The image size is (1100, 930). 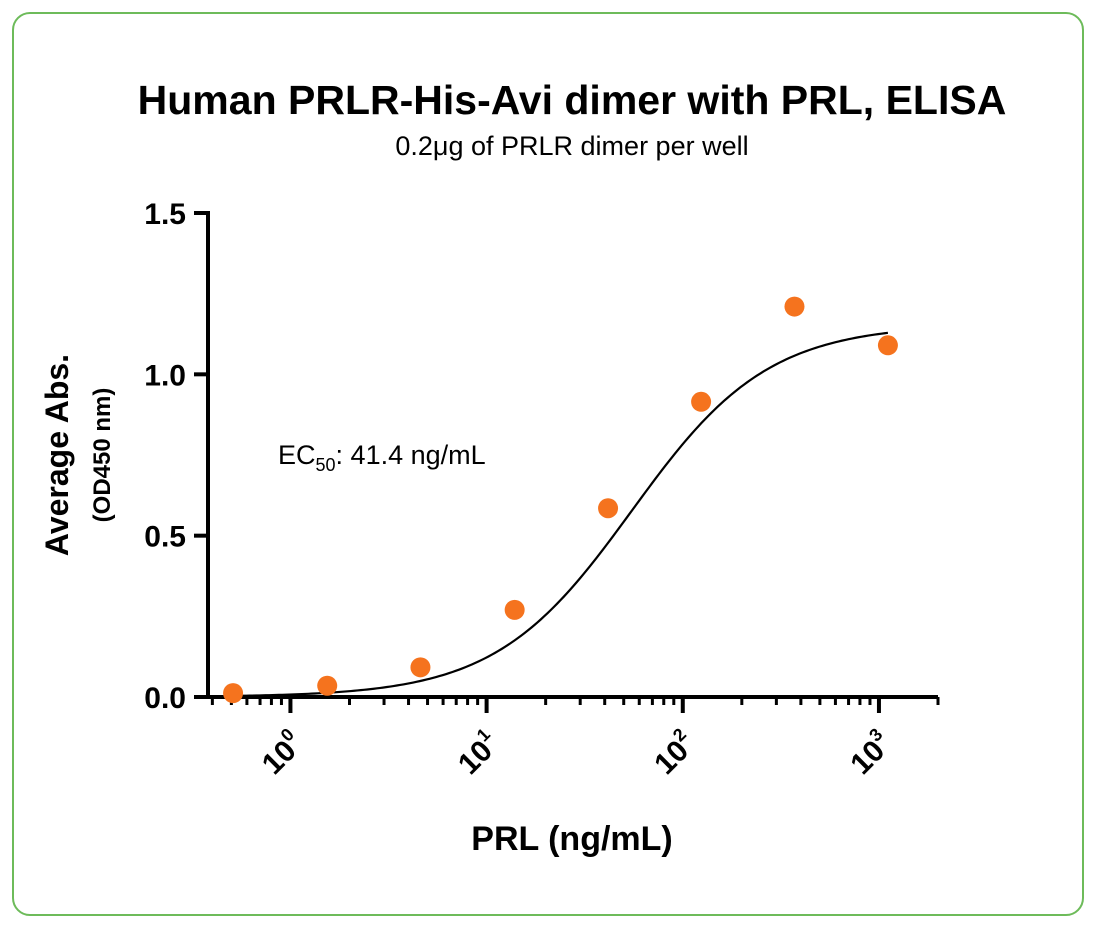 I want to click on x-tick-label: 10¹, so click(x=477, y=752).